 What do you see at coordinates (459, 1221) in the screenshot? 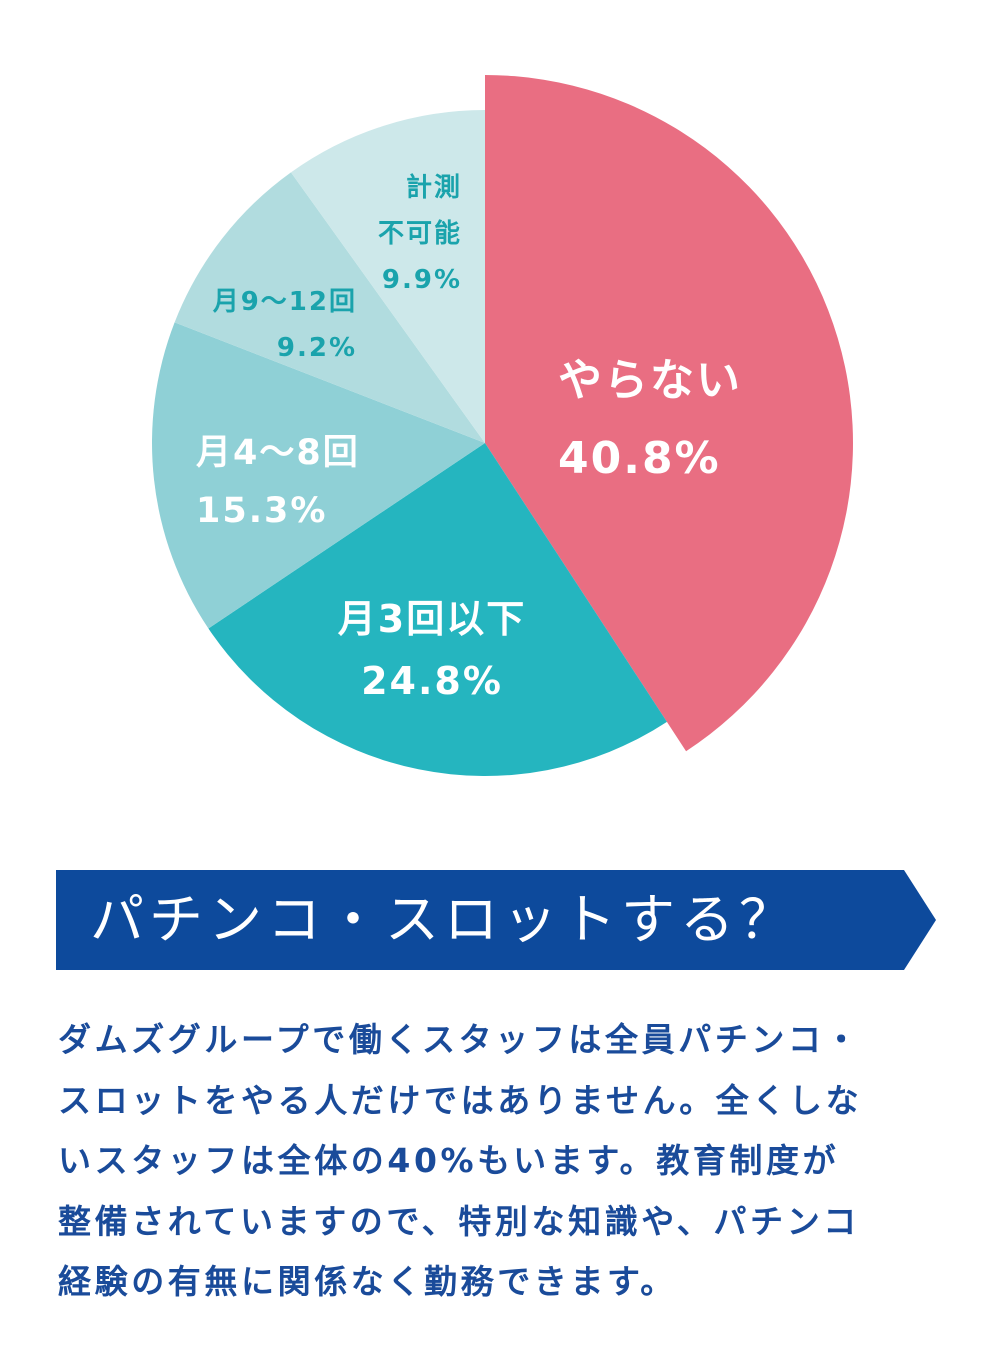
I see `description-line: 整備されていますので、特別な知識や、パチンコ` at bounding box center [459, 1221].